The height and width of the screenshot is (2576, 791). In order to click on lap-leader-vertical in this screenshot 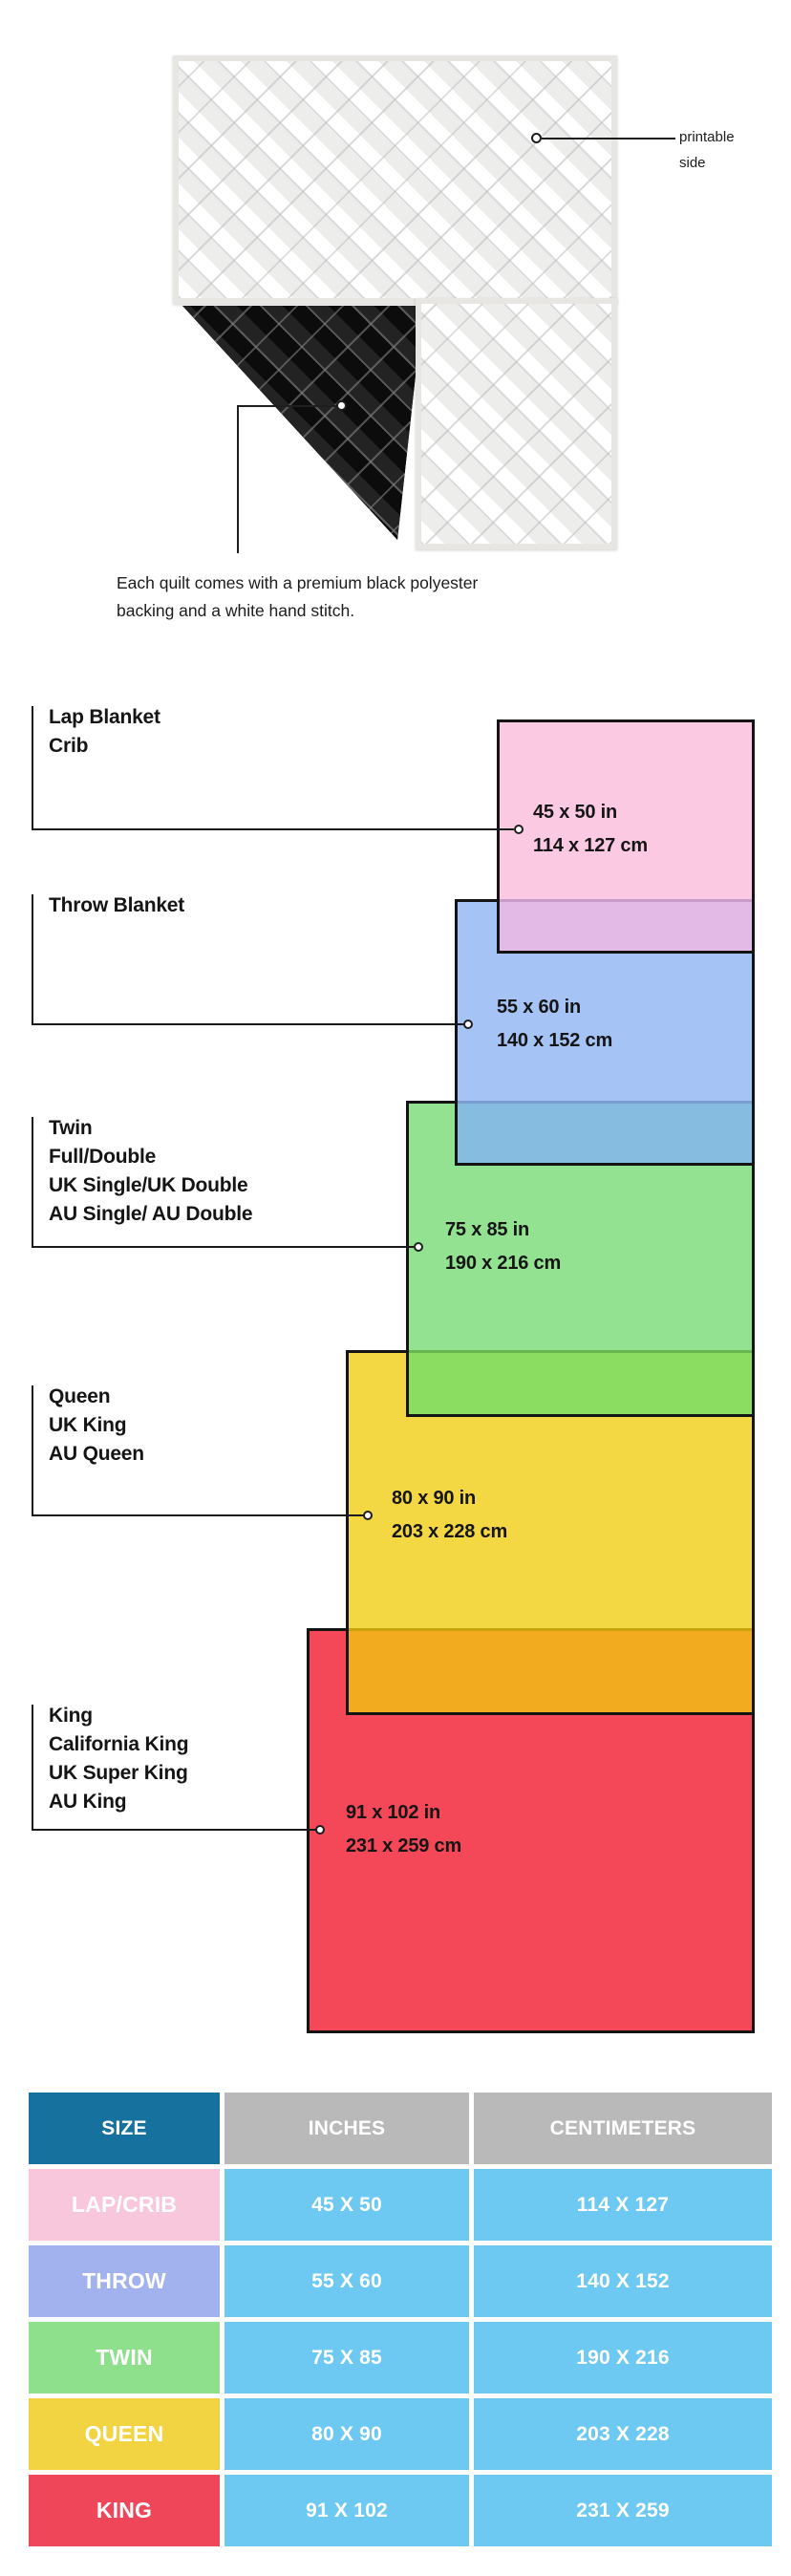, I will do `click(32, 768)`.